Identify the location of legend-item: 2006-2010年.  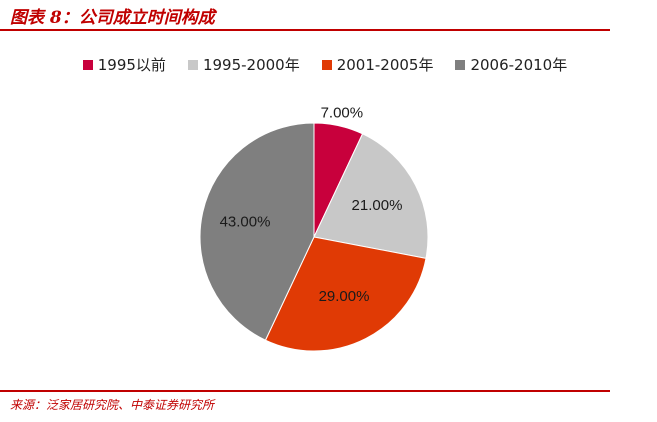
(511, 64).